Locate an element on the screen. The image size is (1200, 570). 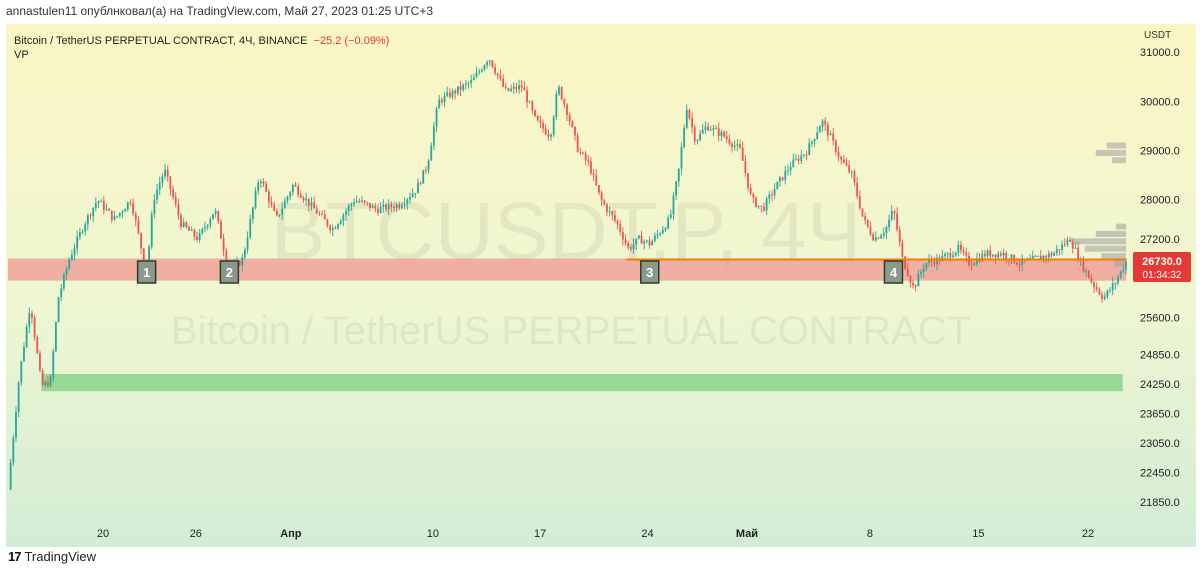
indicator-label: VP is located at coordinates (21, 55).